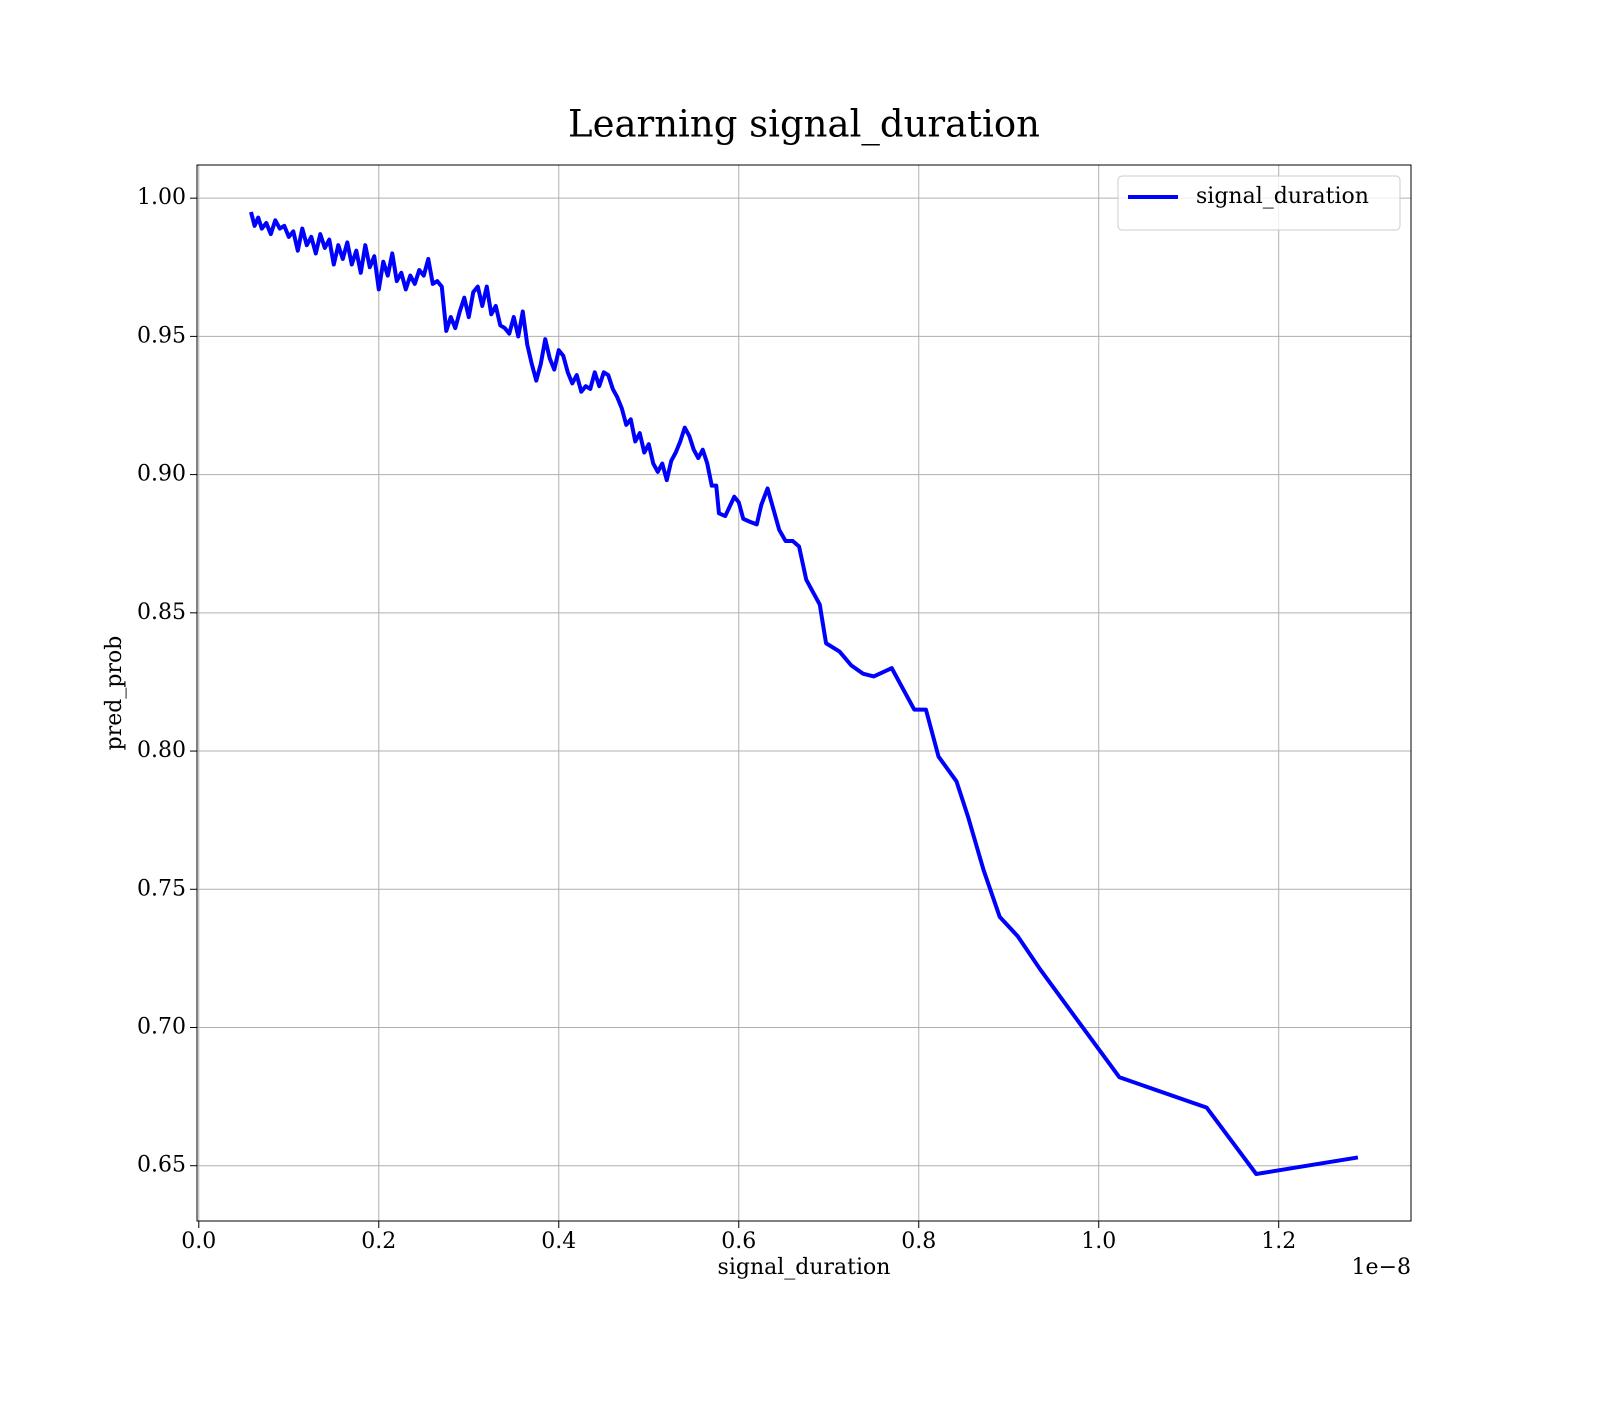 The width and height of the screenshot is (1600, 1404). Describe the element at coordinates (161, 335) in the screenshot. I see `y-tick-label: 0.95` at that location.